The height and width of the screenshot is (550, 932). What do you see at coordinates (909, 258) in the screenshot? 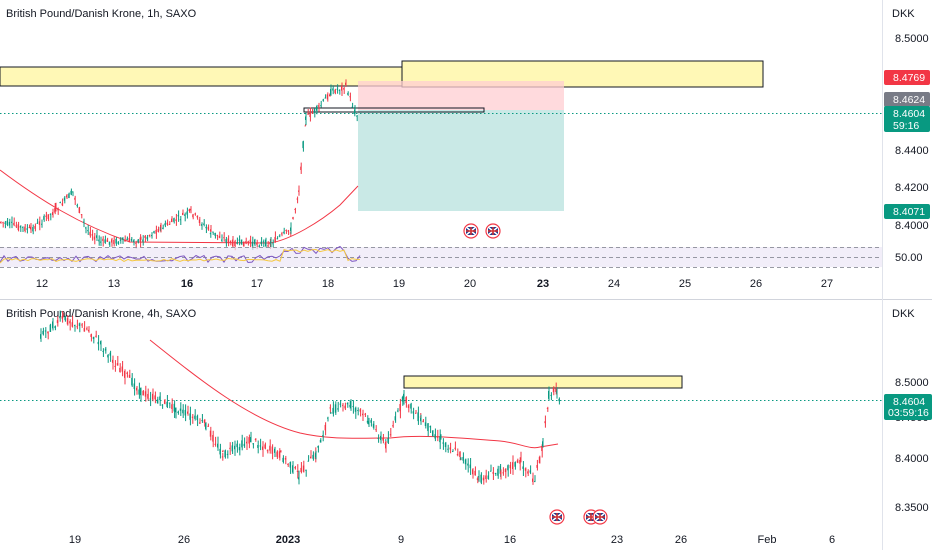
I see `rsi-level-label: 50.00` at bounding box center [909, 258].